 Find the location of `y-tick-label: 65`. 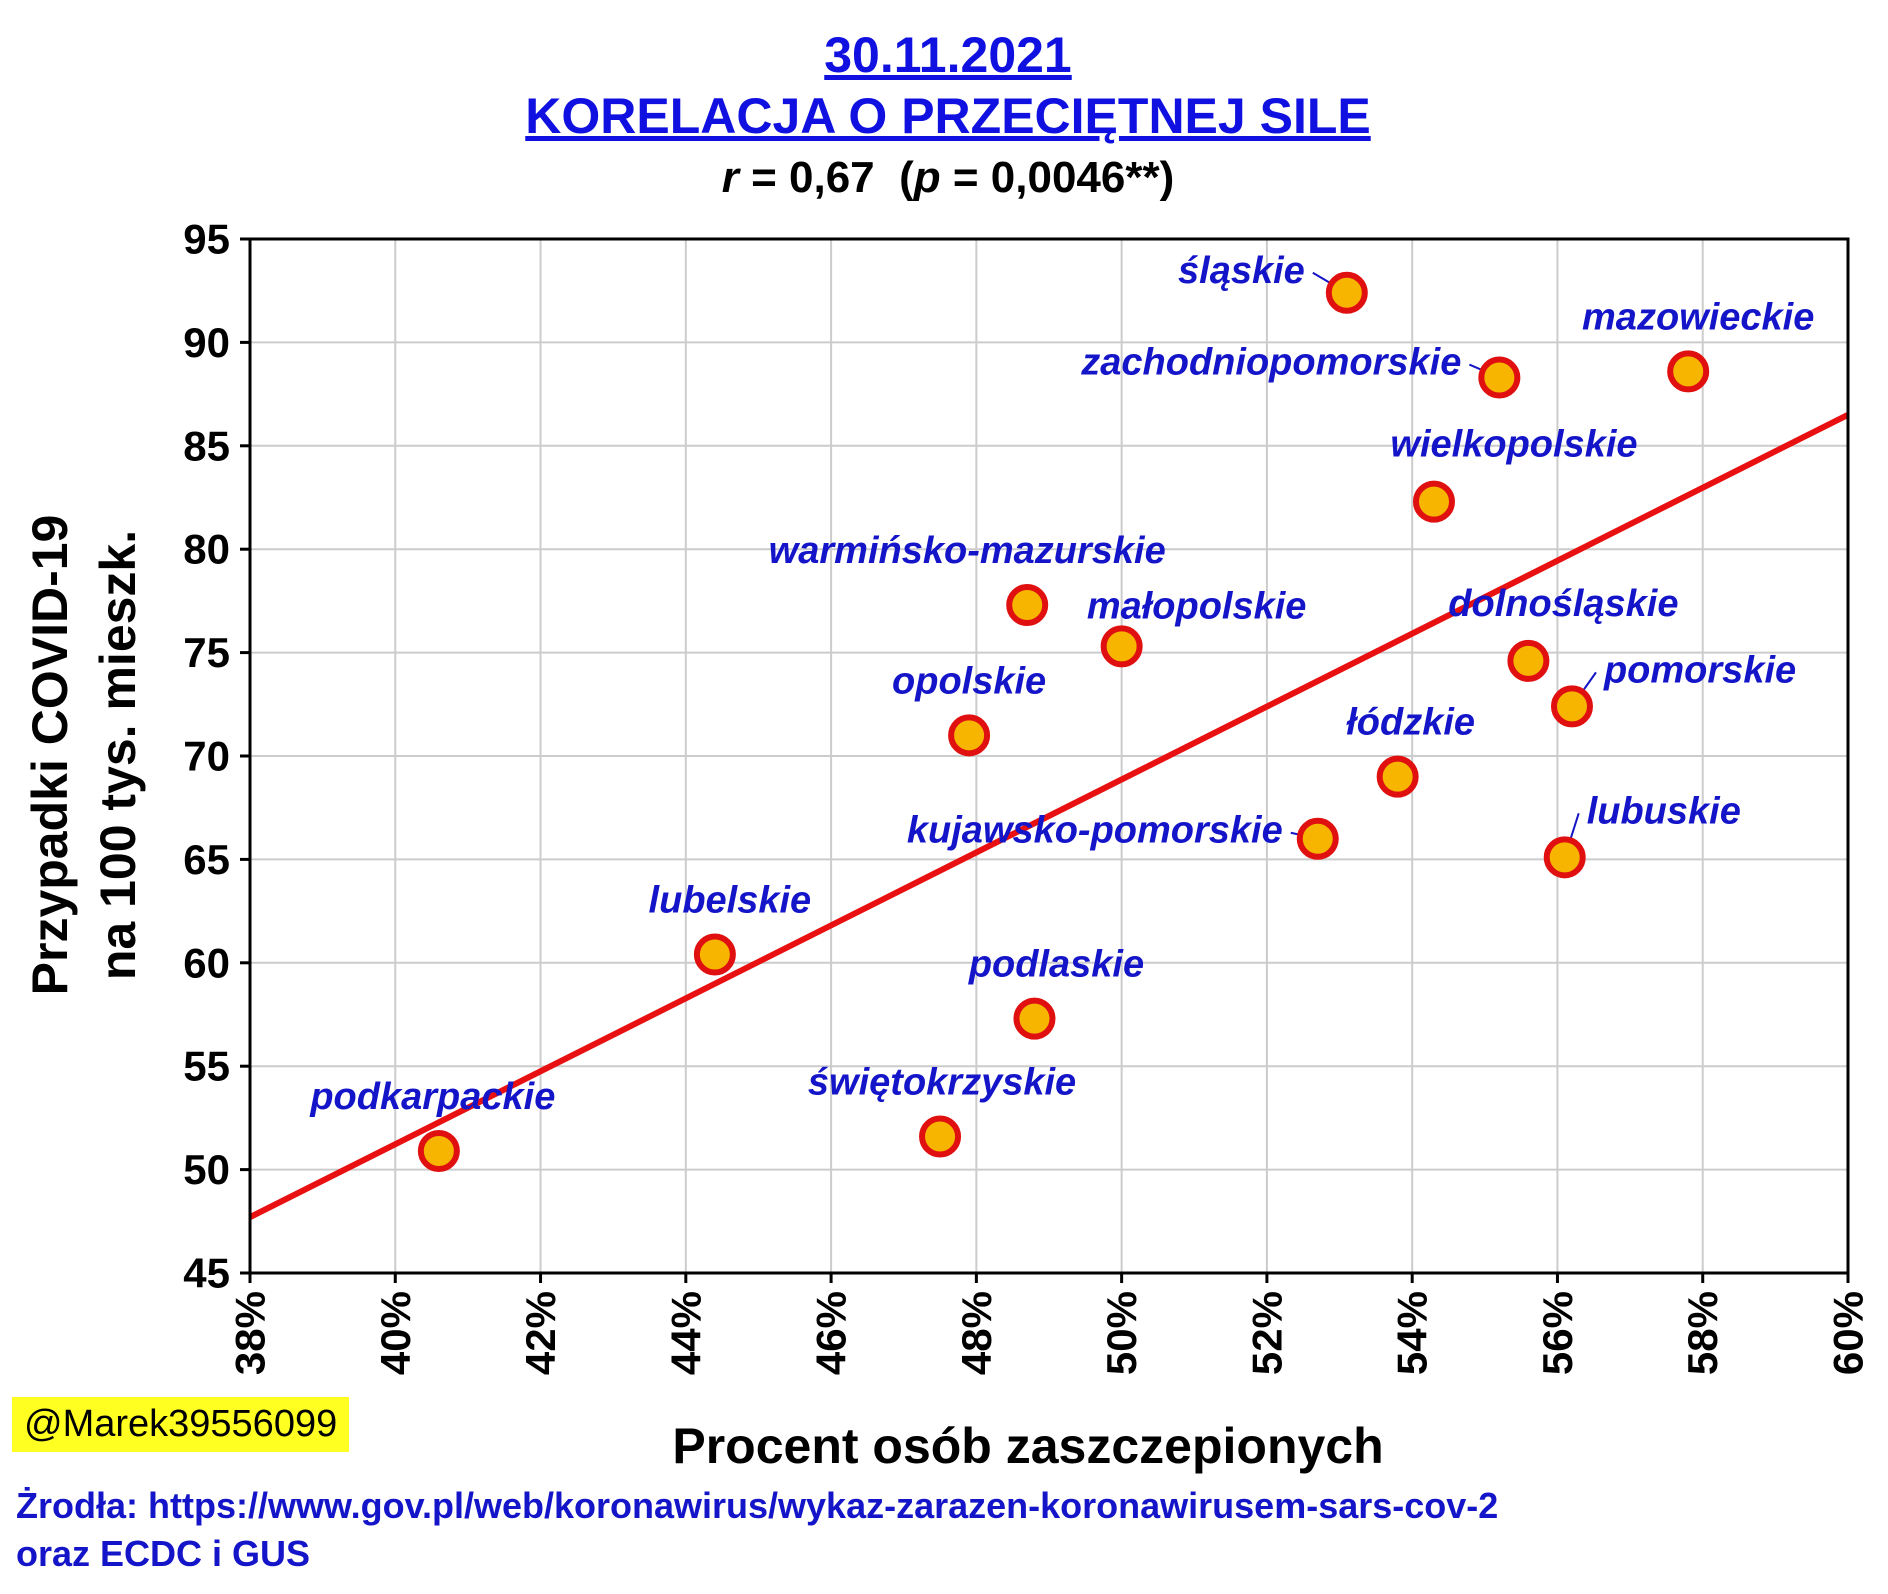

y-tick-label: 65 is located at coordinates (206, 859).